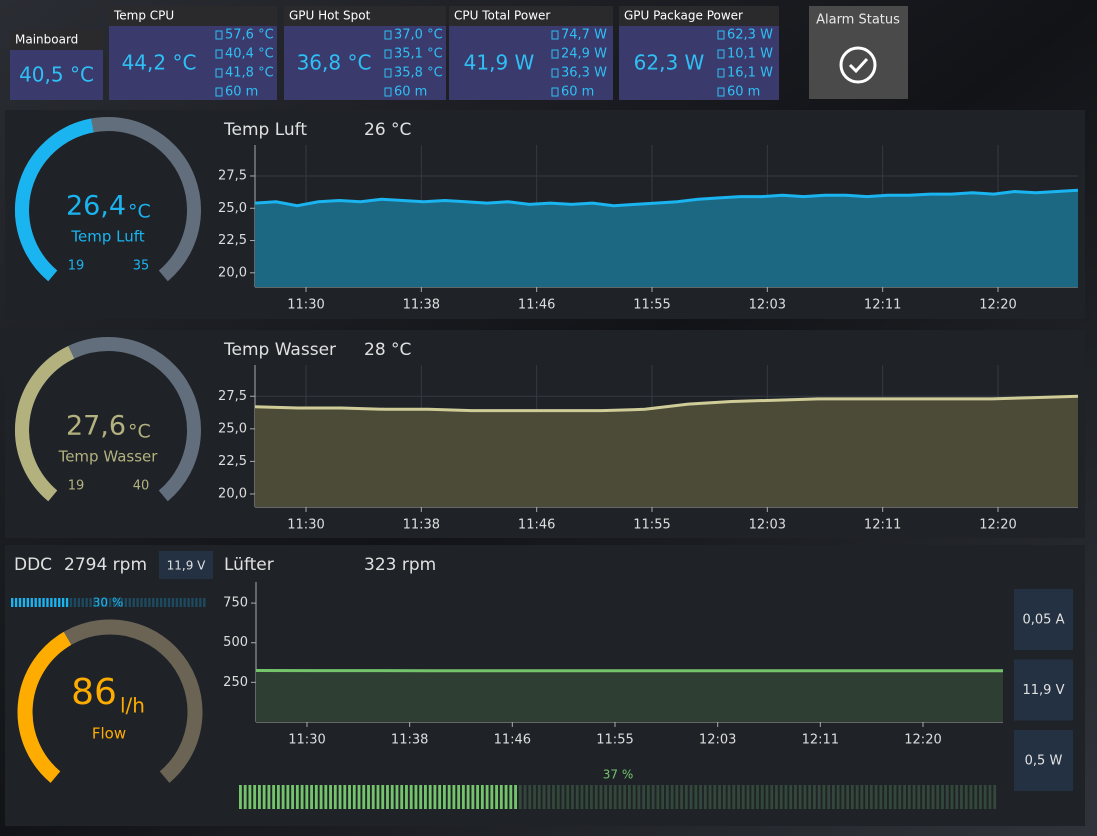 Image resolution: width=1097 pixels, height=836 pixels. What do you see at coordinates (584, 73) in the screenshot?
I see `tile-stat: 36,3 W` at bounding box center [584, 73].